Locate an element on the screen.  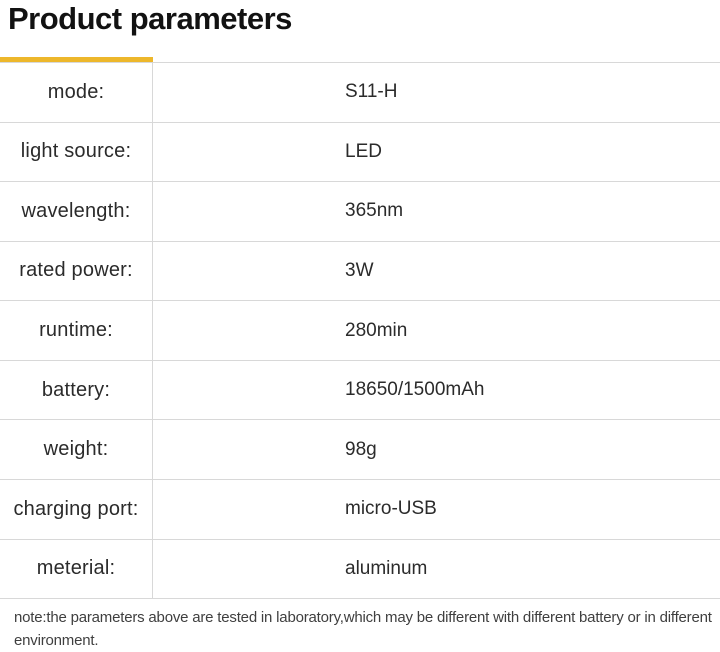
spec-label: charging port: is located at coordinates (76, 509).